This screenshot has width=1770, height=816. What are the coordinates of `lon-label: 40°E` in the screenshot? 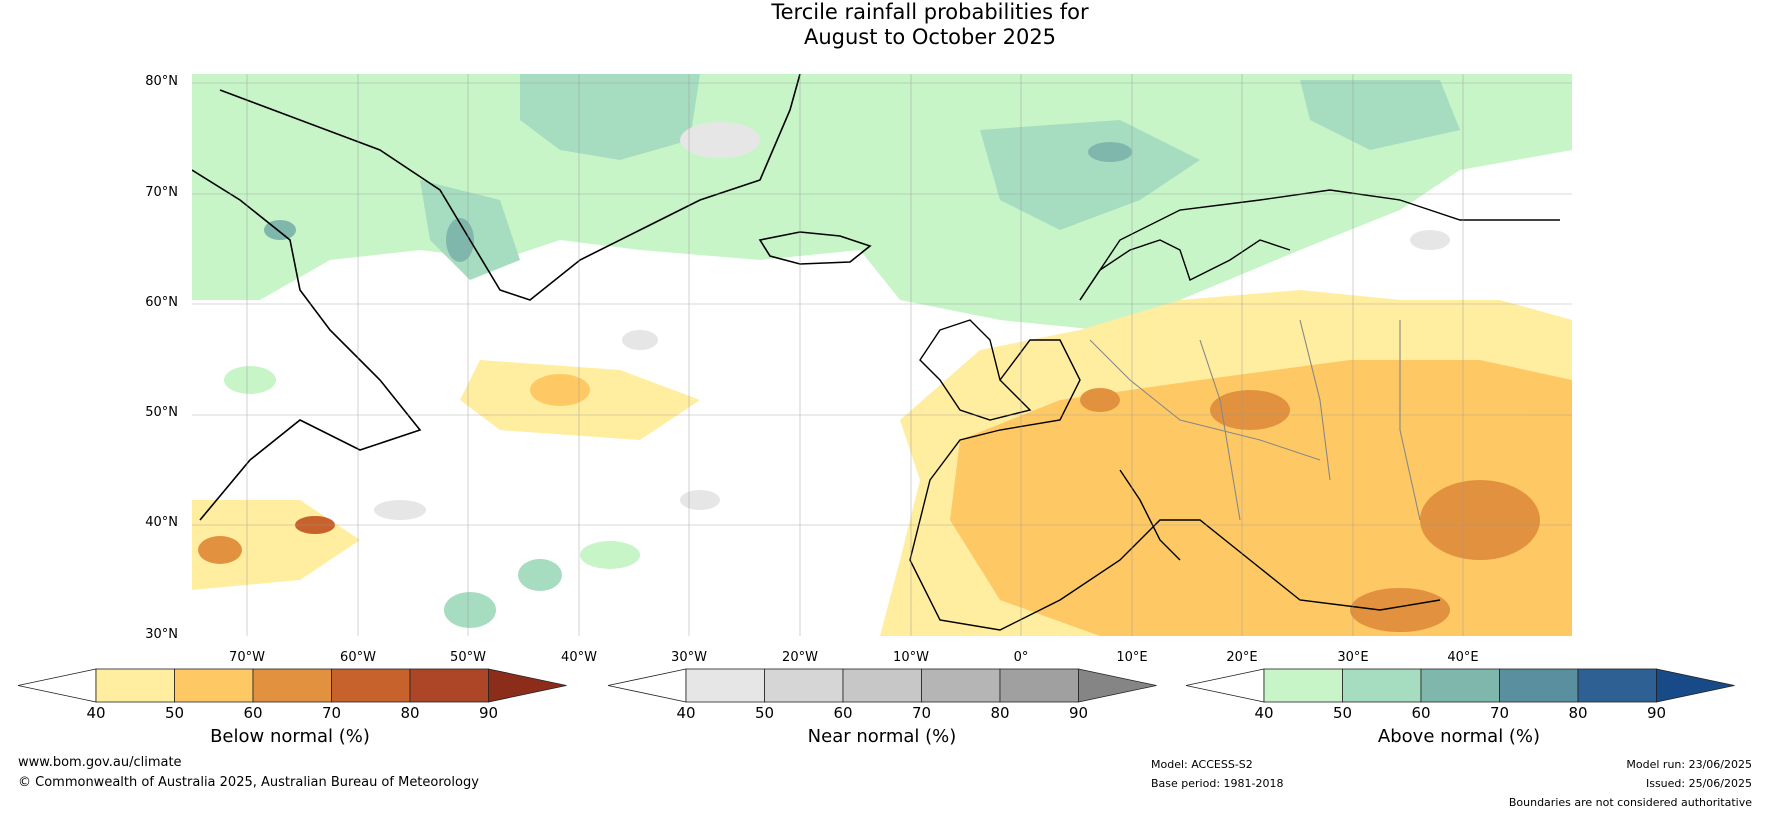 It's located at (1463, 657).